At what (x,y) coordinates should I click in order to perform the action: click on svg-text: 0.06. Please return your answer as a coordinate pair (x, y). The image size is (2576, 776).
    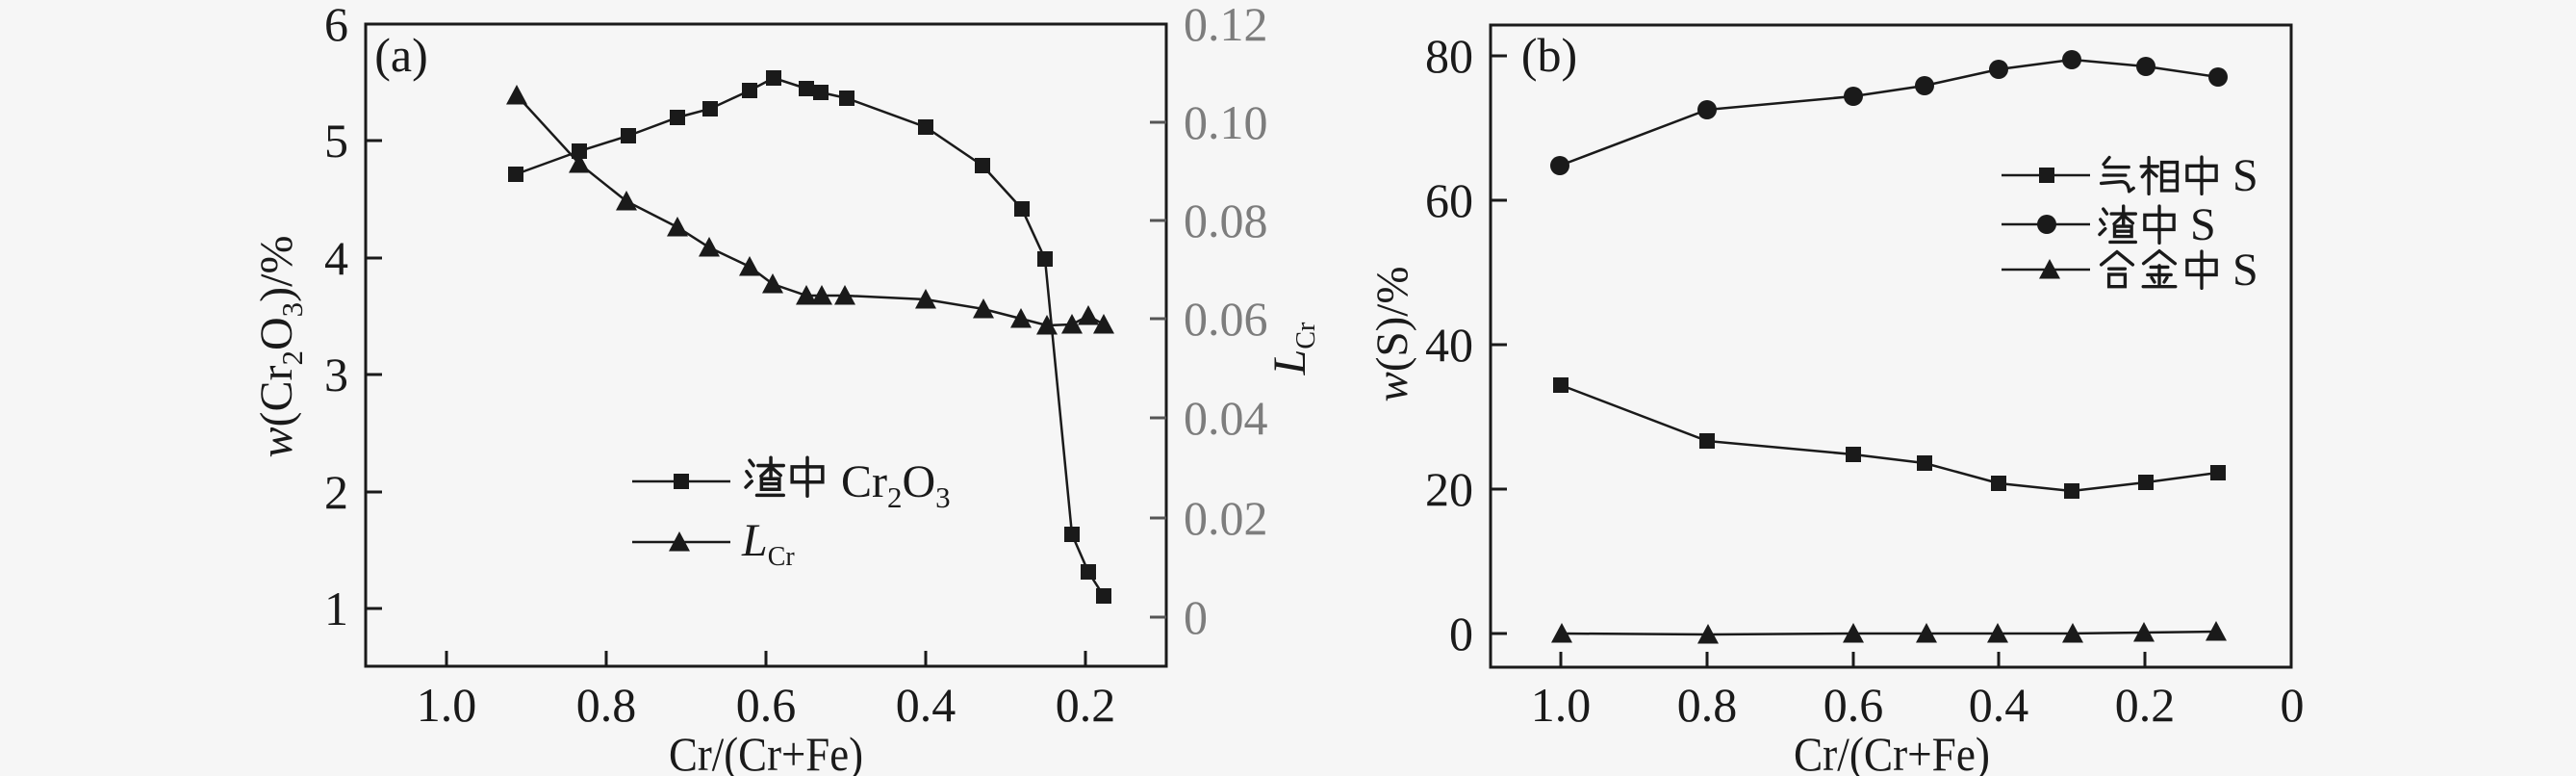
    Looking at the image, I should click on (1226, 319).